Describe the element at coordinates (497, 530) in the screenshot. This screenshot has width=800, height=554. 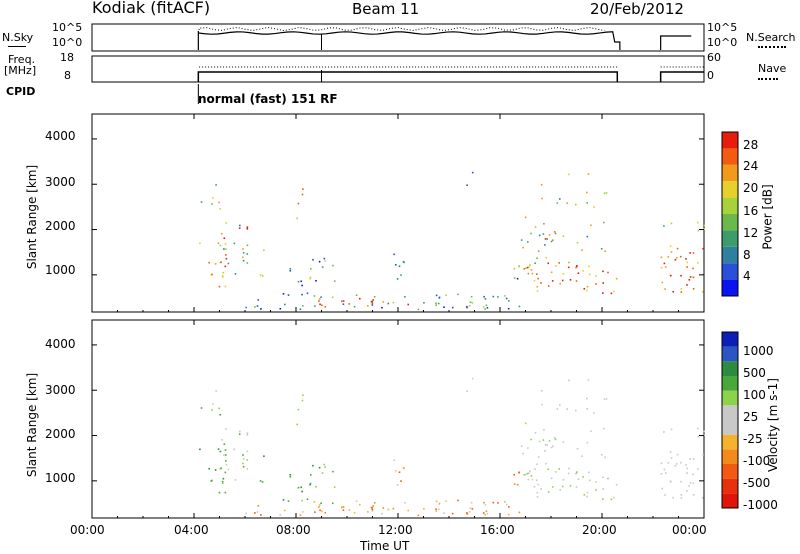
I see `xtick-label: 16:00` at that location.